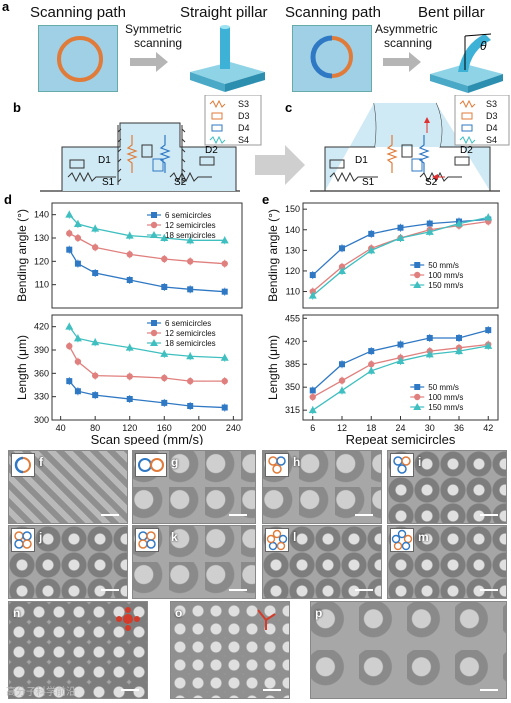  What do you see at coordinates (41, 692) in the screenshot?
I see `watermark: 高分子科学前沿` at bounding box center [41, 692].